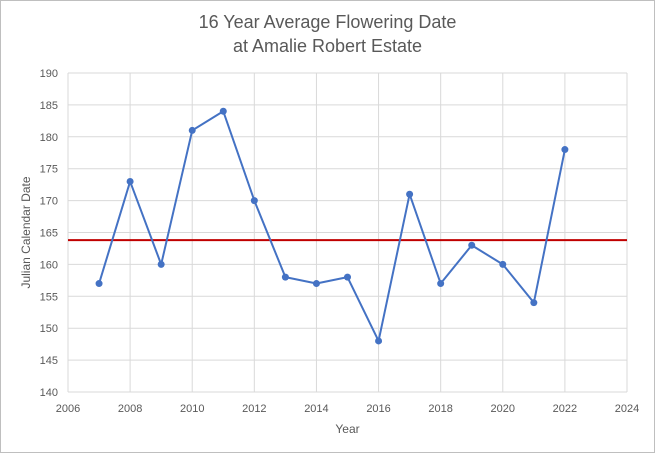  Describe the element at coordinates (327, 22) in the screenshot. I see `chart-title-line-1: 16 Year Average Flowering Date` at that location.